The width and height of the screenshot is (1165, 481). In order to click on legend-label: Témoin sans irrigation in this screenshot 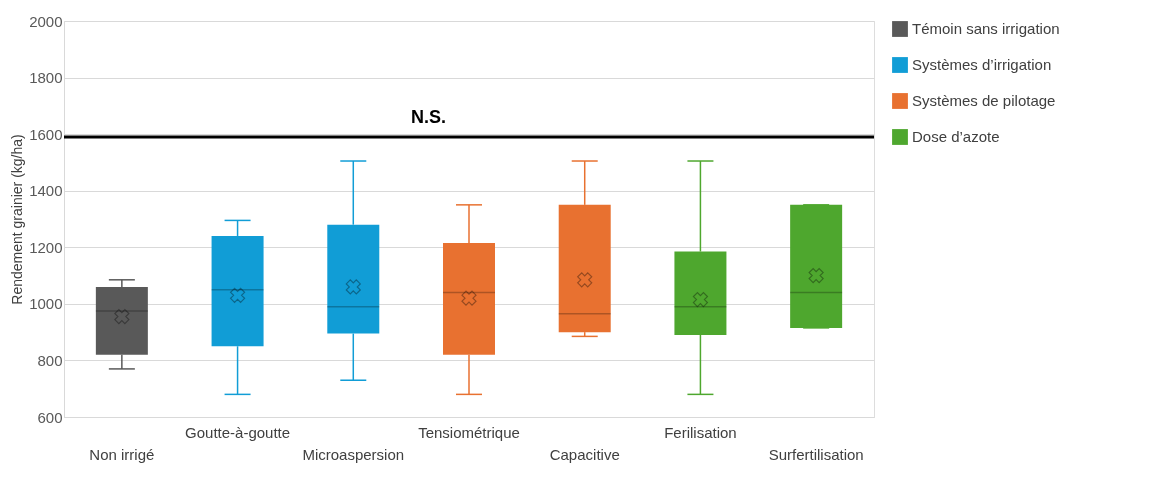, I will do `click(986, 28)`.